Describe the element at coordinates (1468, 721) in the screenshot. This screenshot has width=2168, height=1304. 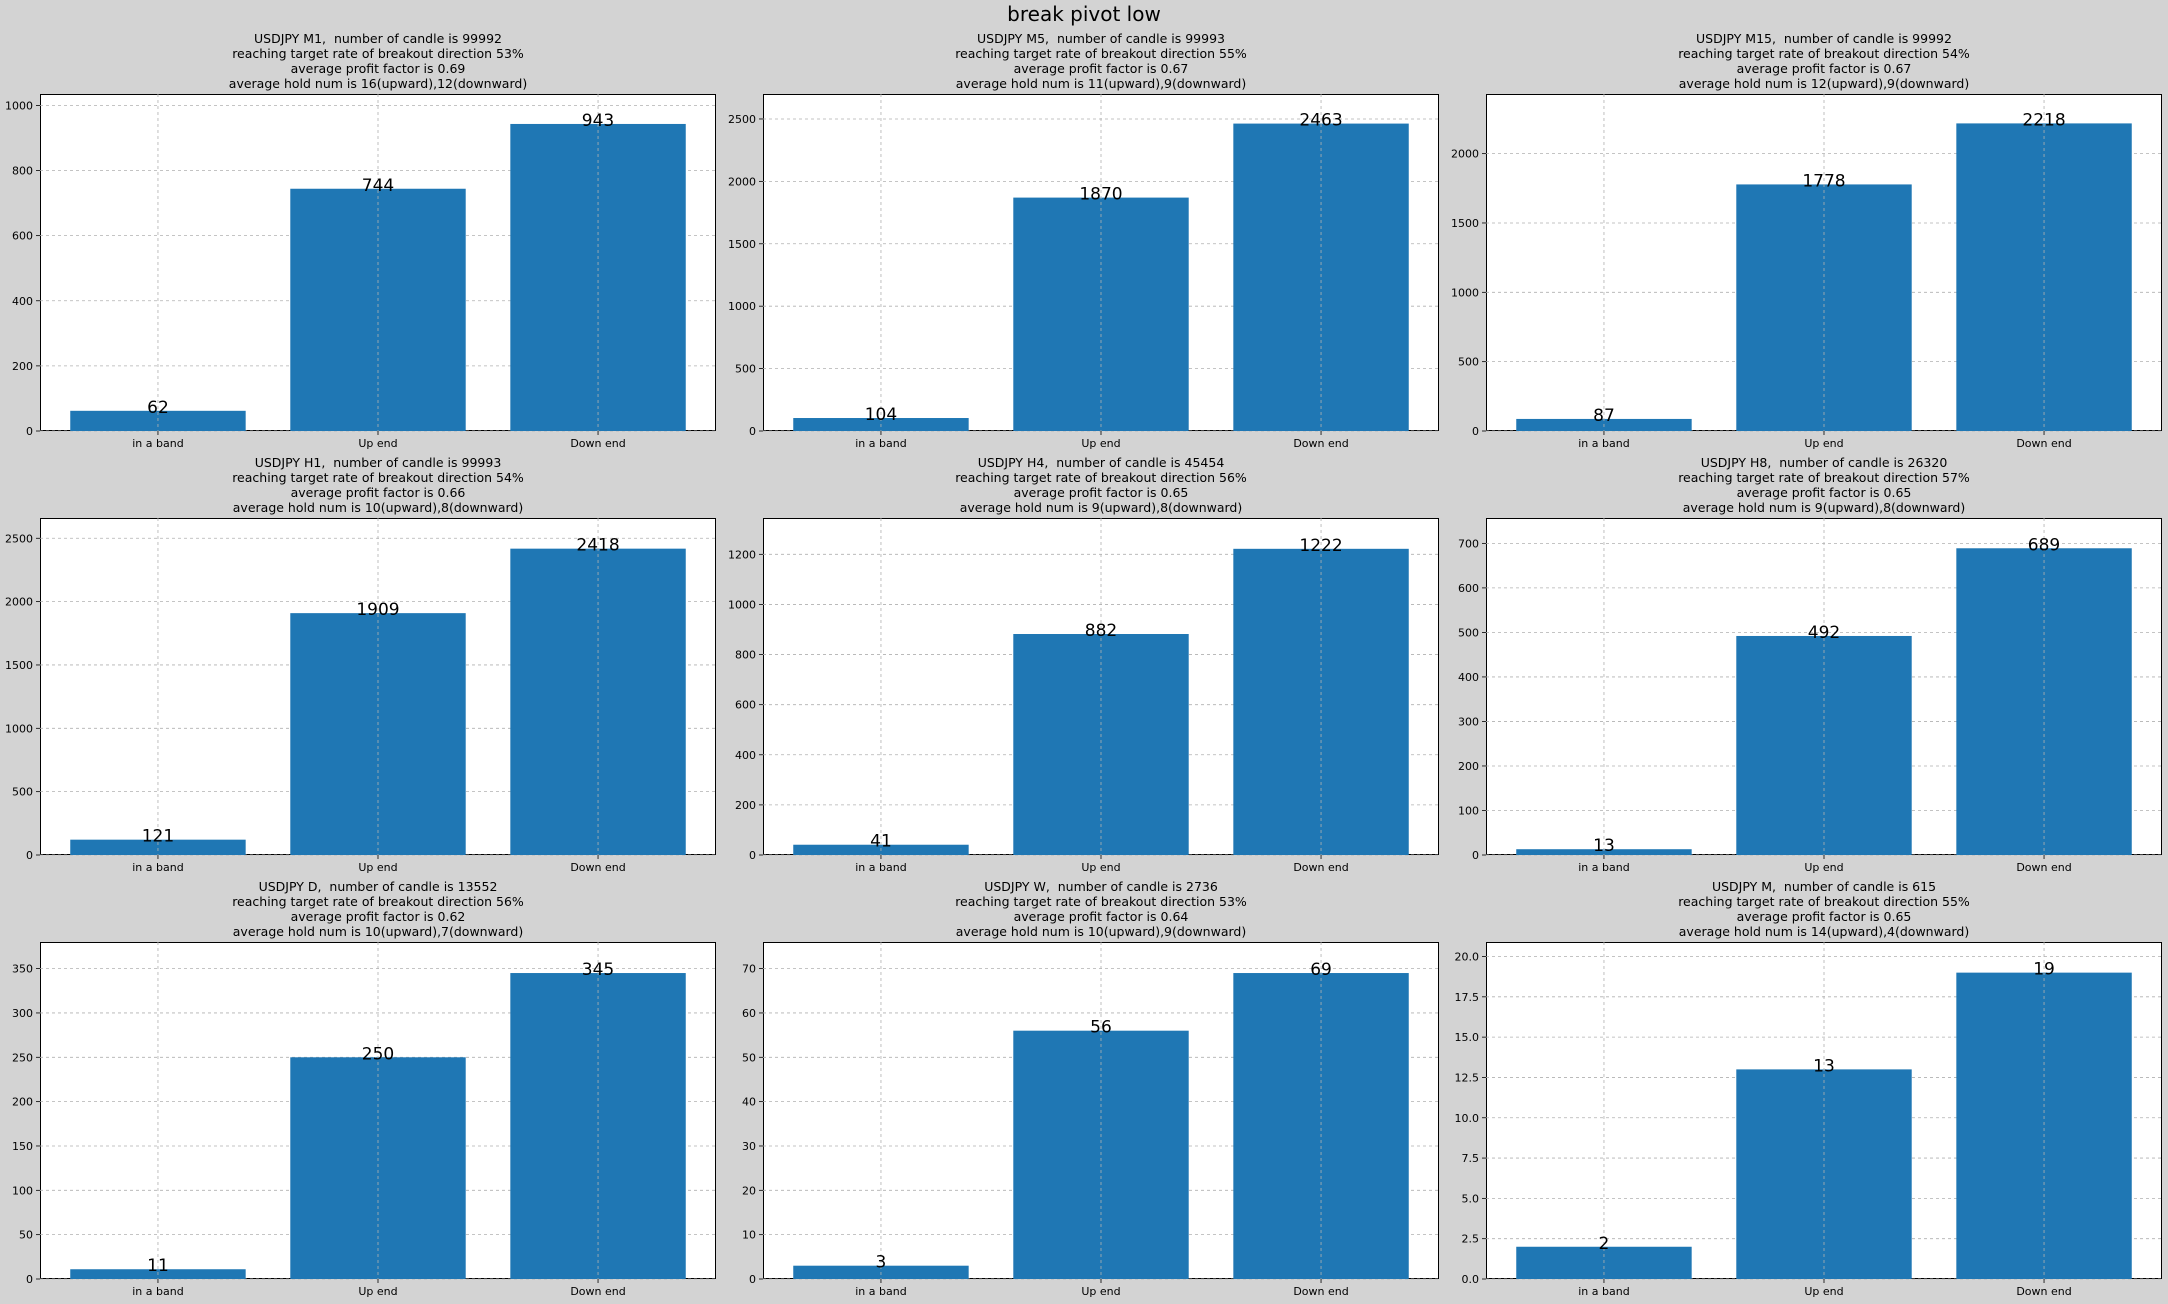
I see `y-tick-label: 300` at that location.